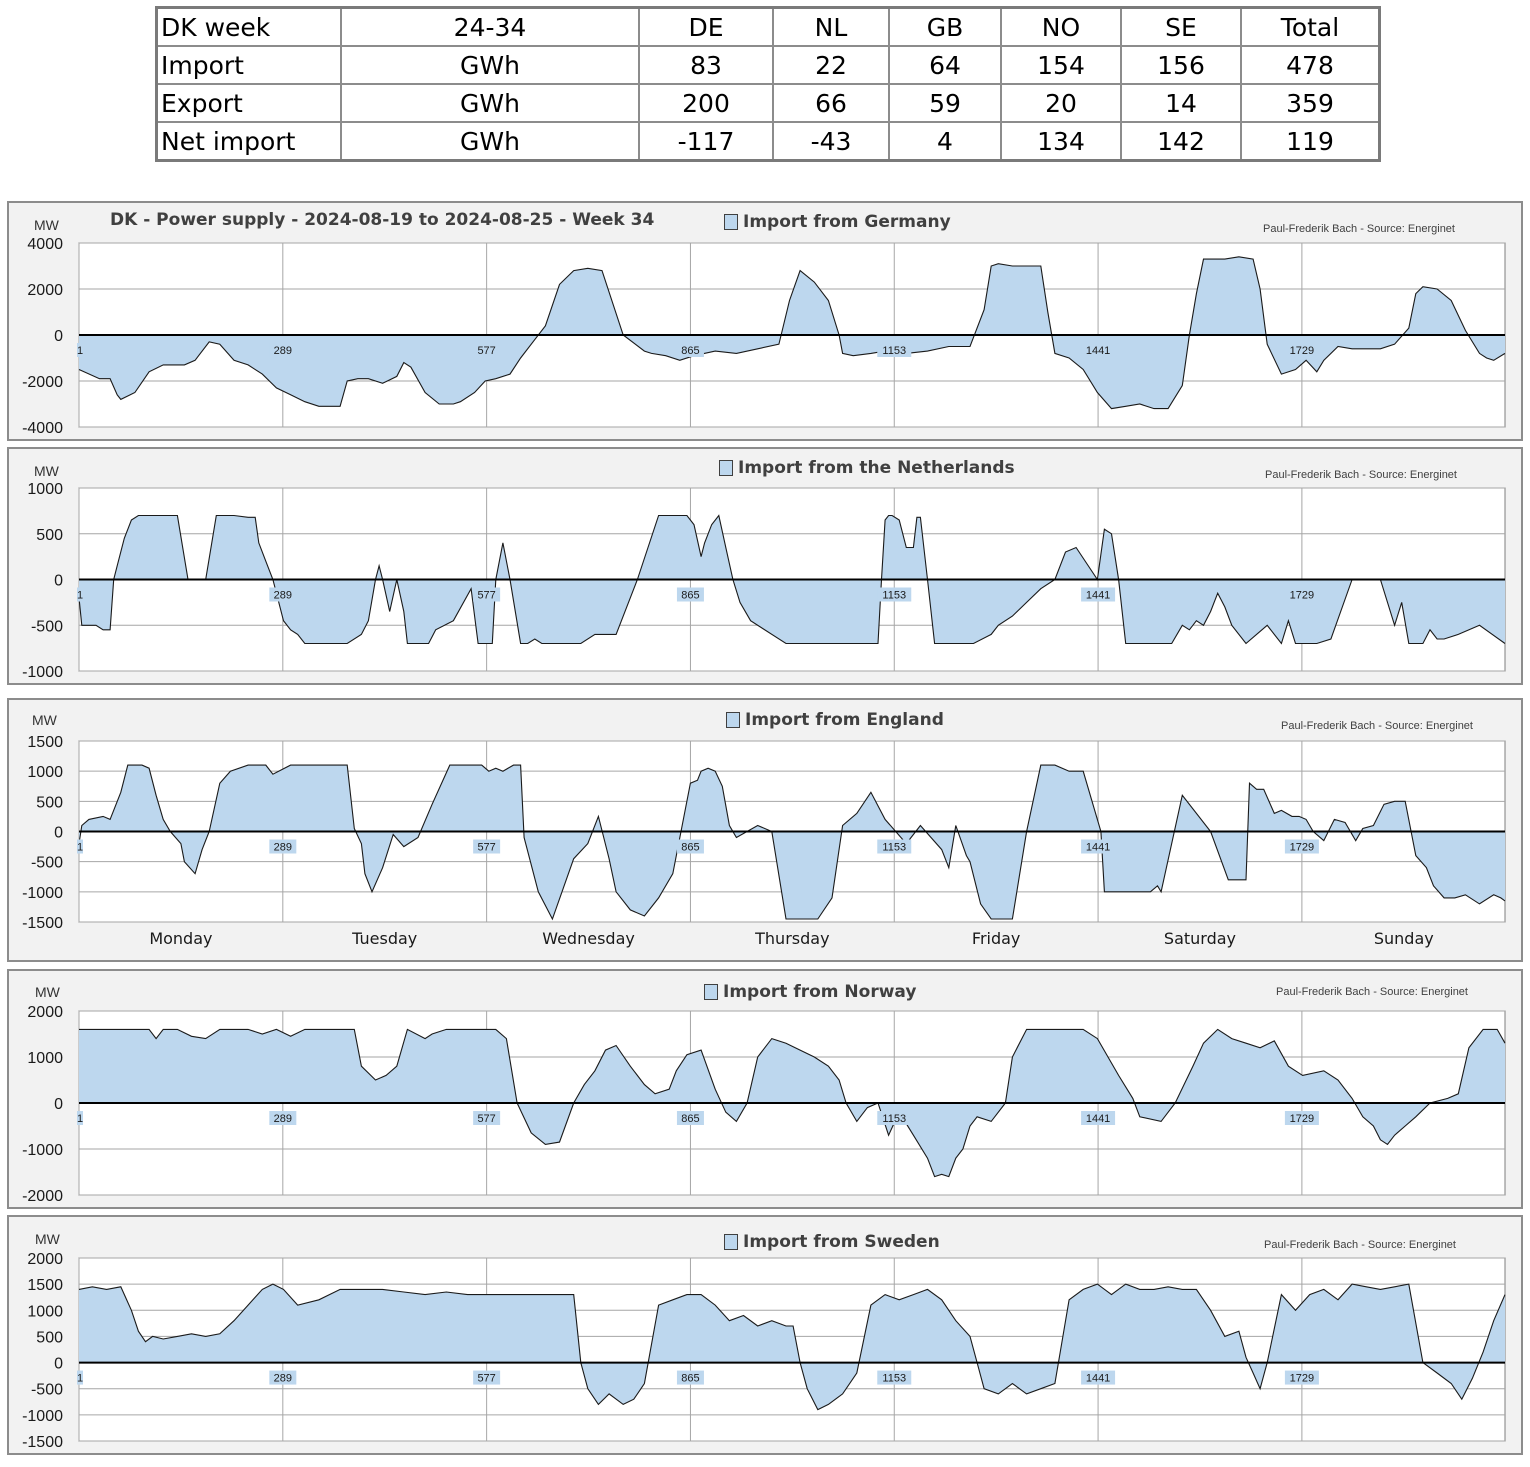 Image resolution: width=1530 pixels, height=1467 pixels. Describe the element at coordinates (831, 65) in the screenshot. I see `table-cell: 22` at that location.